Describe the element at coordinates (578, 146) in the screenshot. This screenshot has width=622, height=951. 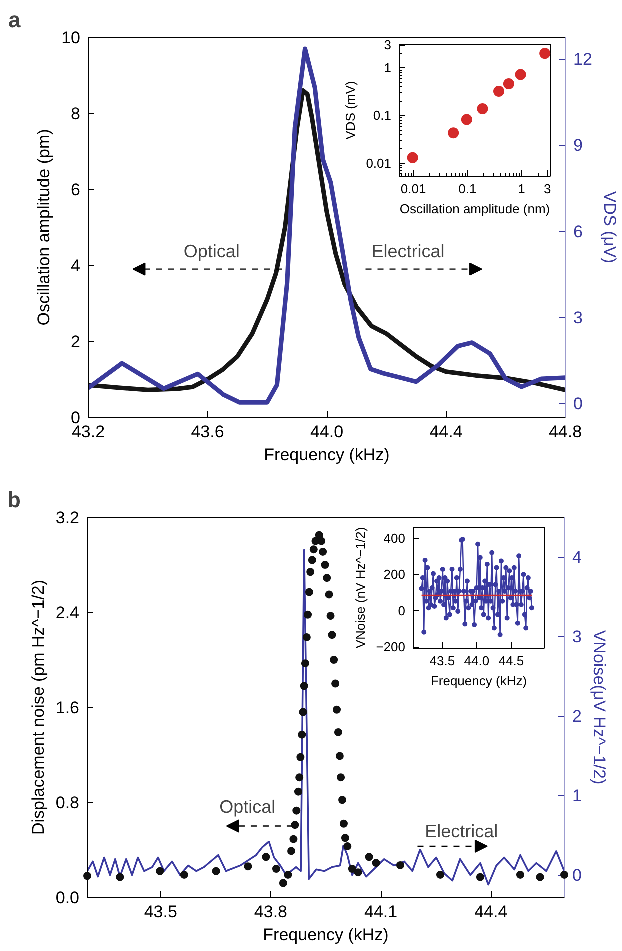
I see `y2-tick-label: 9` at that location.